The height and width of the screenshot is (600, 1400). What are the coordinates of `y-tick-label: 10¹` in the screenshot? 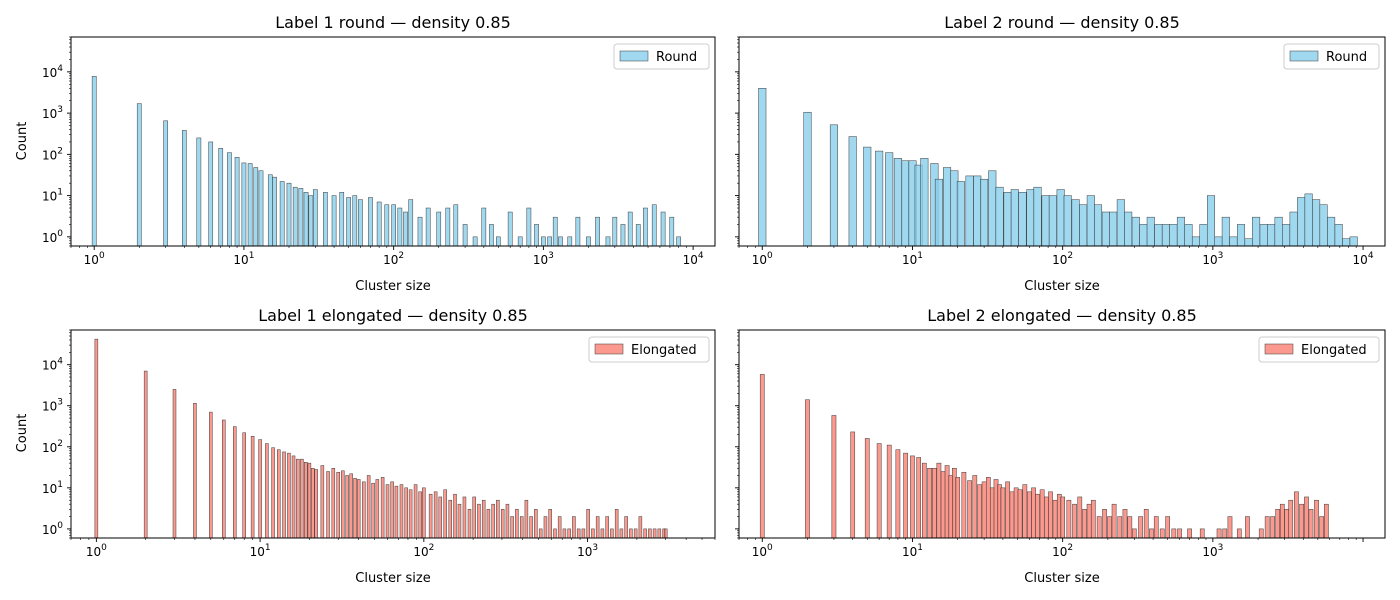 It's located at (52, 196).